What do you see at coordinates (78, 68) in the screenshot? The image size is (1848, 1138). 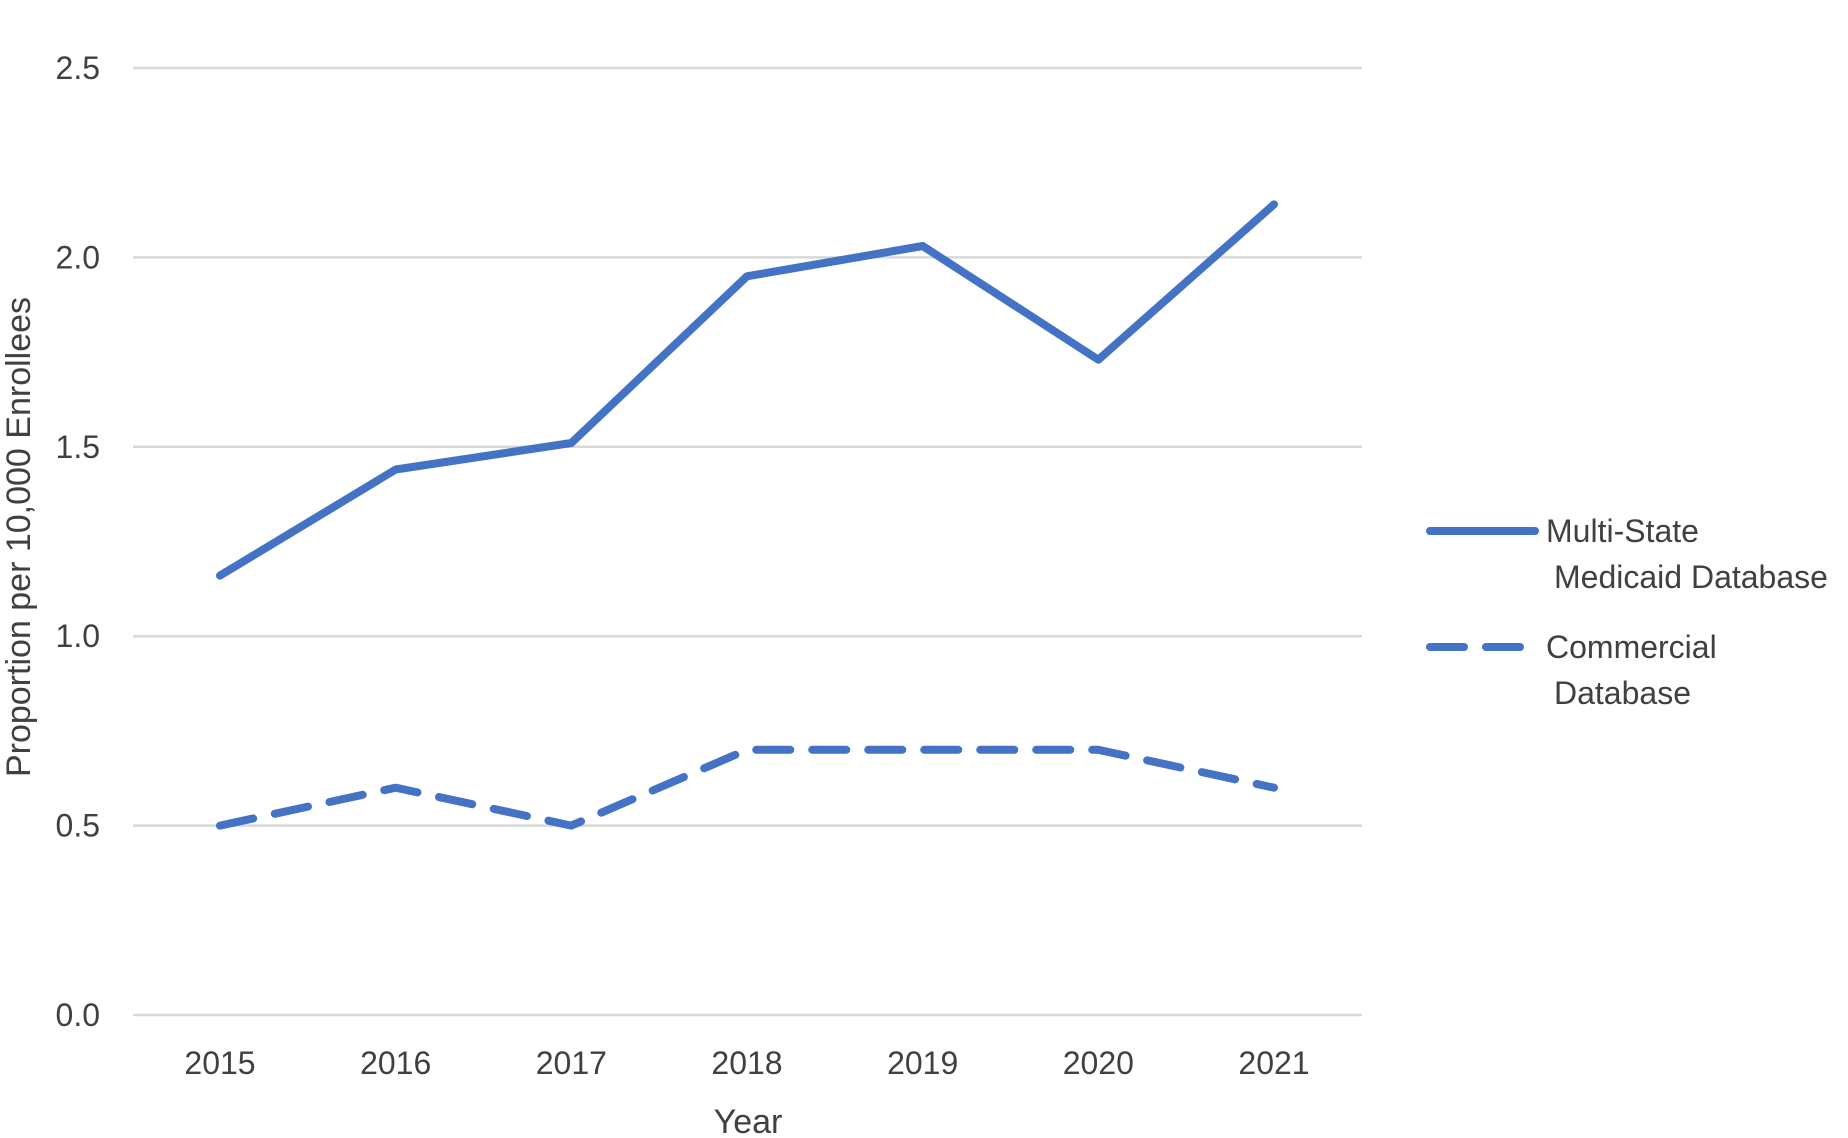 I see `y-tick-label: 2.5` at bounding box center [78, 68].